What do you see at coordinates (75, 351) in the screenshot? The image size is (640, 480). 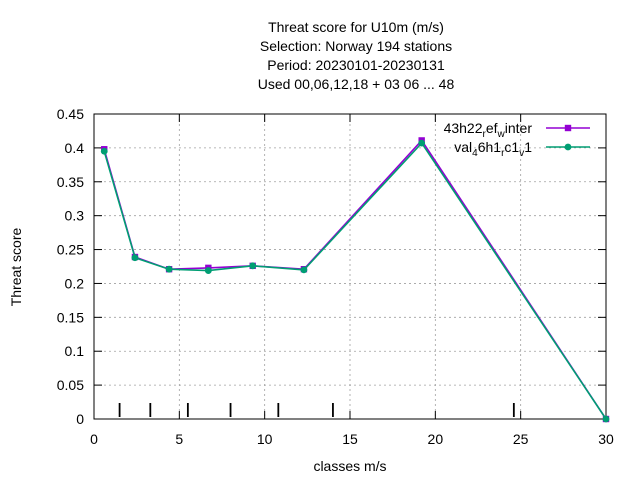 I see `y-tick-label: 0.1` at bounding box center [75, 351].